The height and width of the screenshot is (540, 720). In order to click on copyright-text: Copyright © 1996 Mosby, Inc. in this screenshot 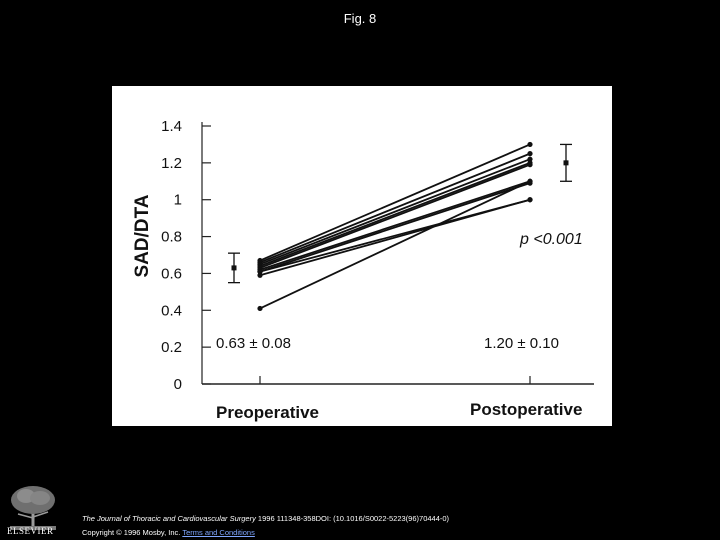, I will do `click(131, 532)`.